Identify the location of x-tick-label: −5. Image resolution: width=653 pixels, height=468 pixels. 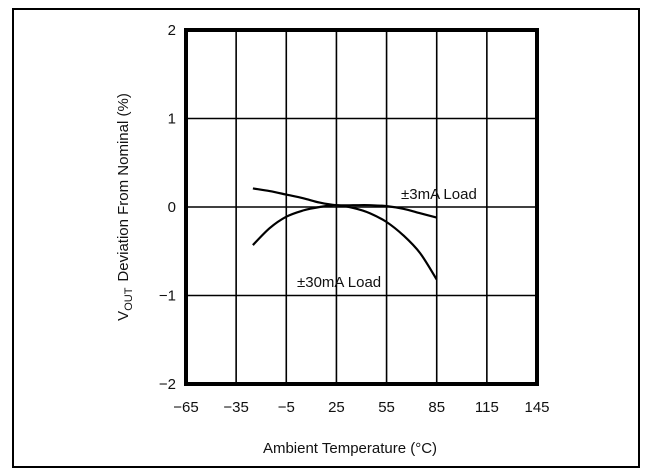
(286, 407).